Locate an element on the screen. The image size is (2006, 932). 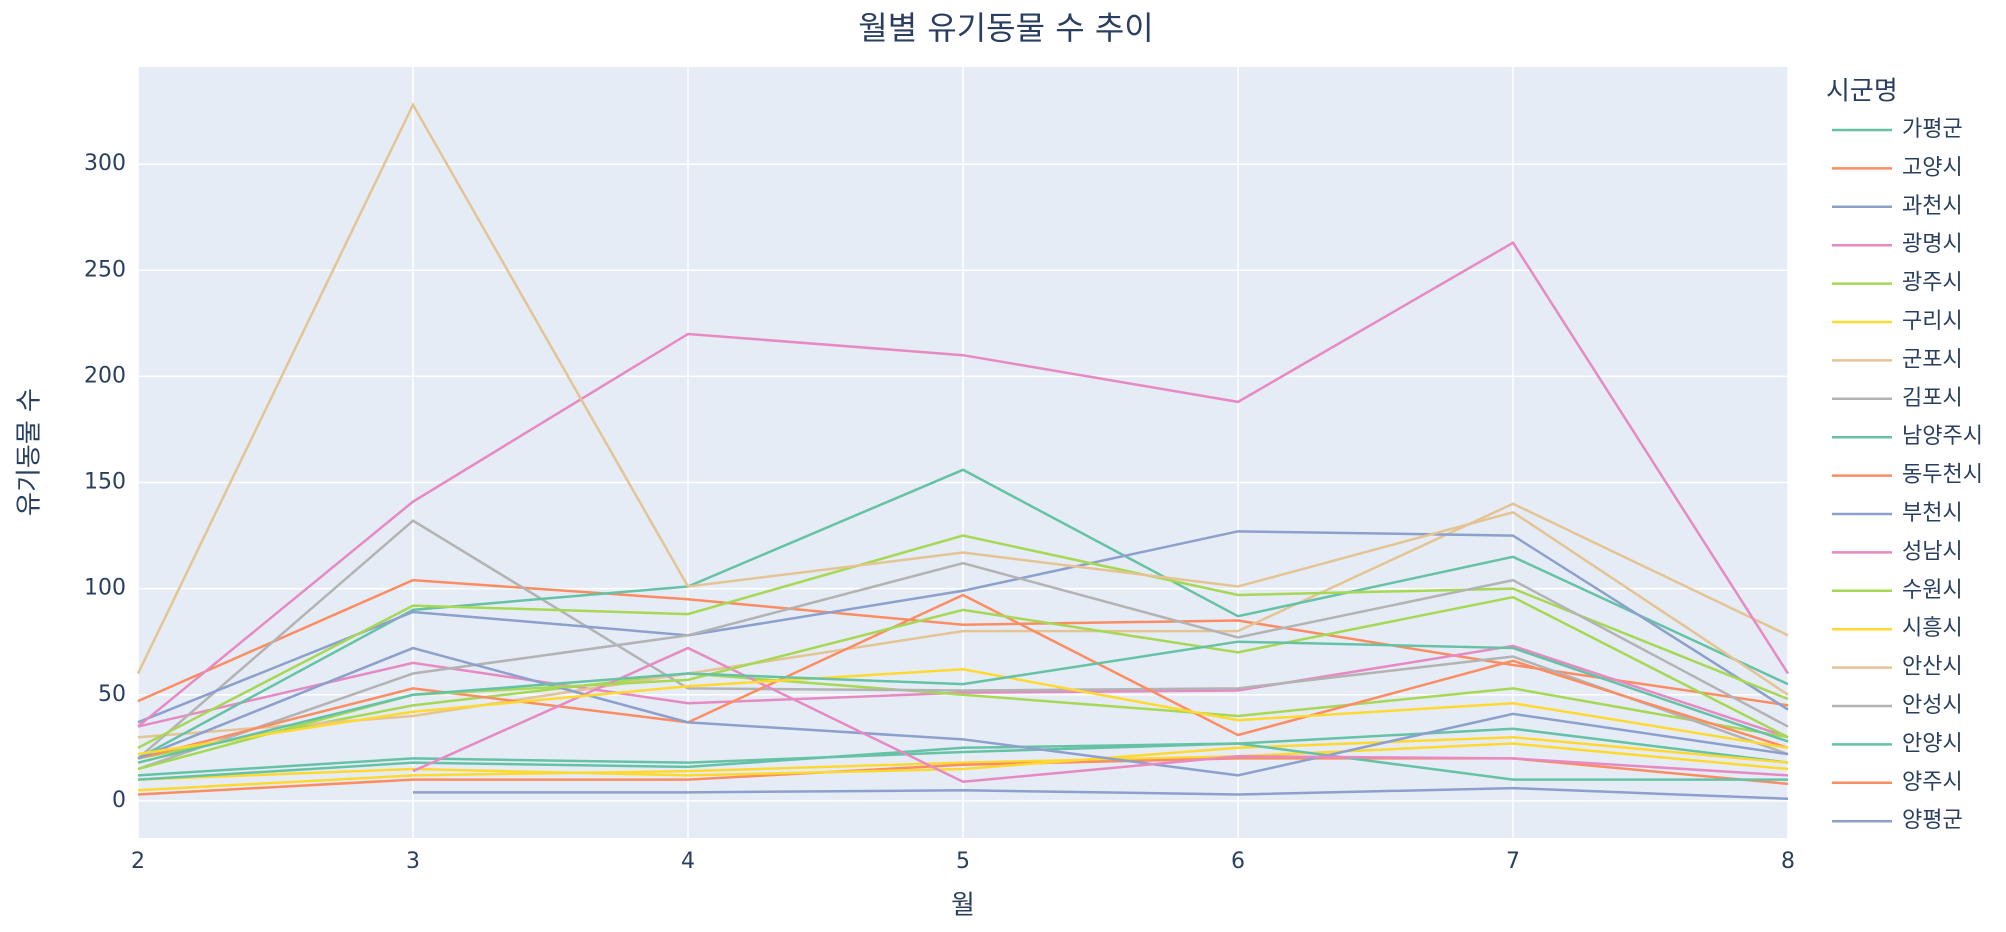
legend-label: 과천시 is located at coordinates (1932, 206).